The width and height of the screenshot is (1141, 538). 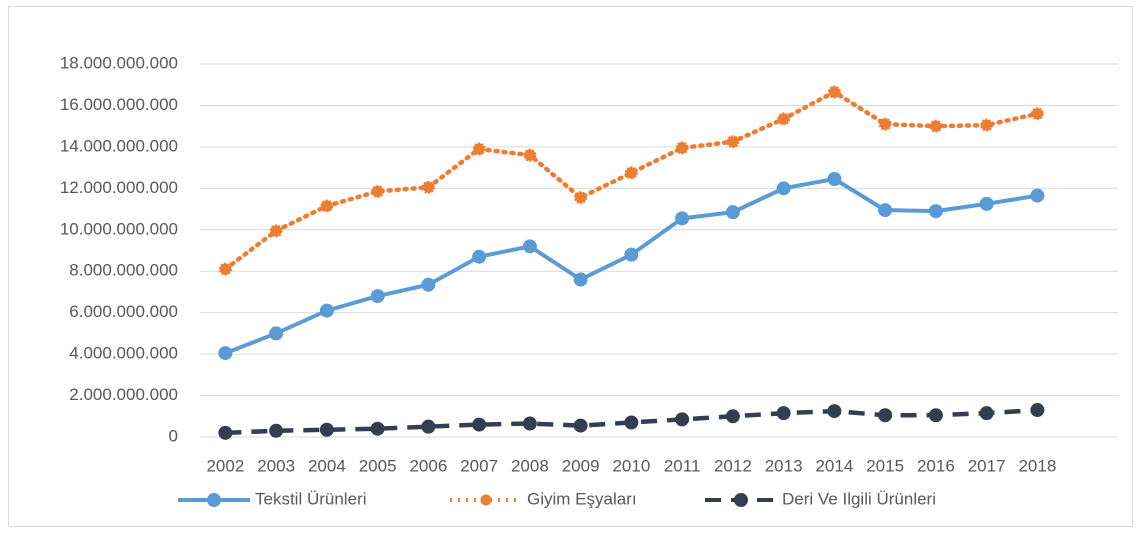 I want to click on y-tick-label: 2.000.000.000, so click(x=123, y=394).